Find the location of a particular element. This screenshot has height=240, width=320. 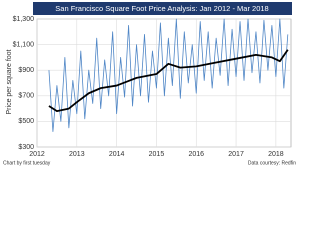

y-tick-label: $700 is located at coordinates (26, 96).